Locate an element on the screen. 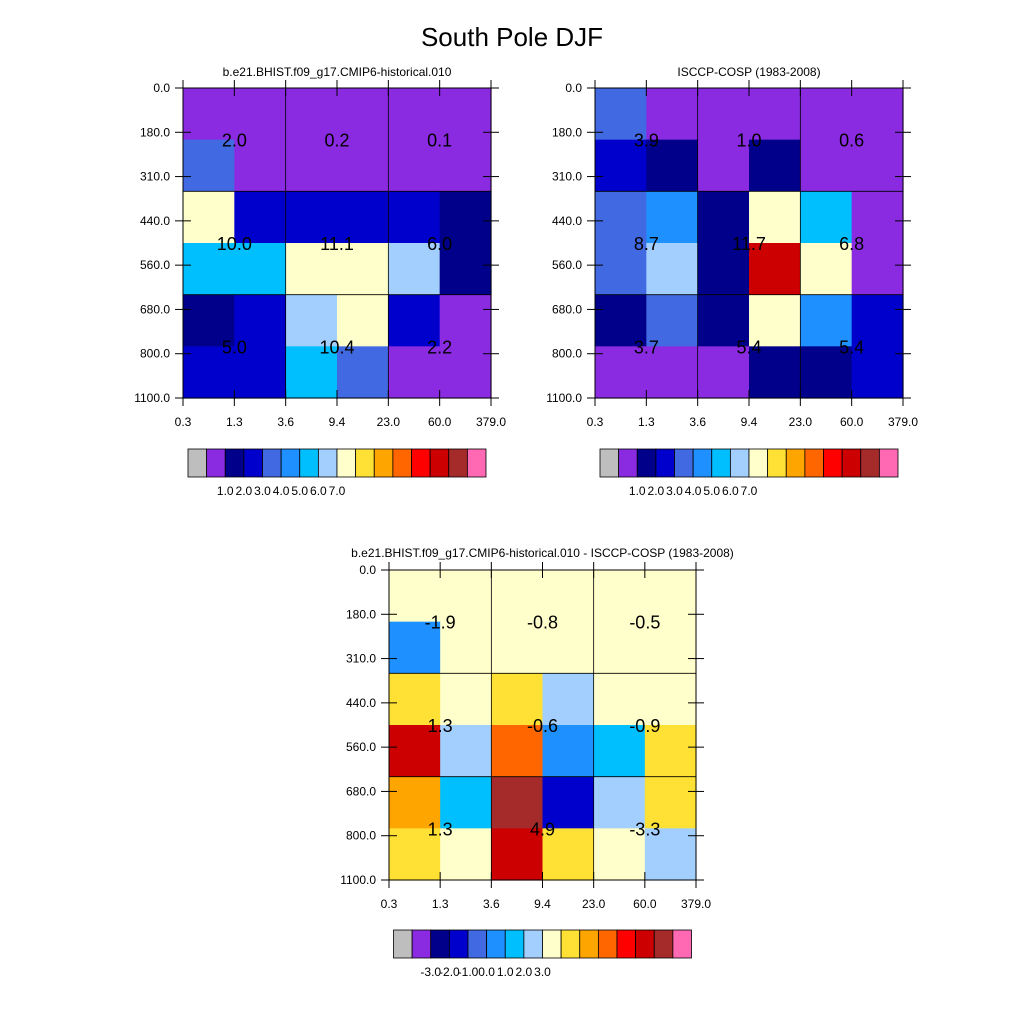 The height and width of the screenshot is (1024, 1024). y-tick-label: 180.0 is located at coordinates (361, 614).